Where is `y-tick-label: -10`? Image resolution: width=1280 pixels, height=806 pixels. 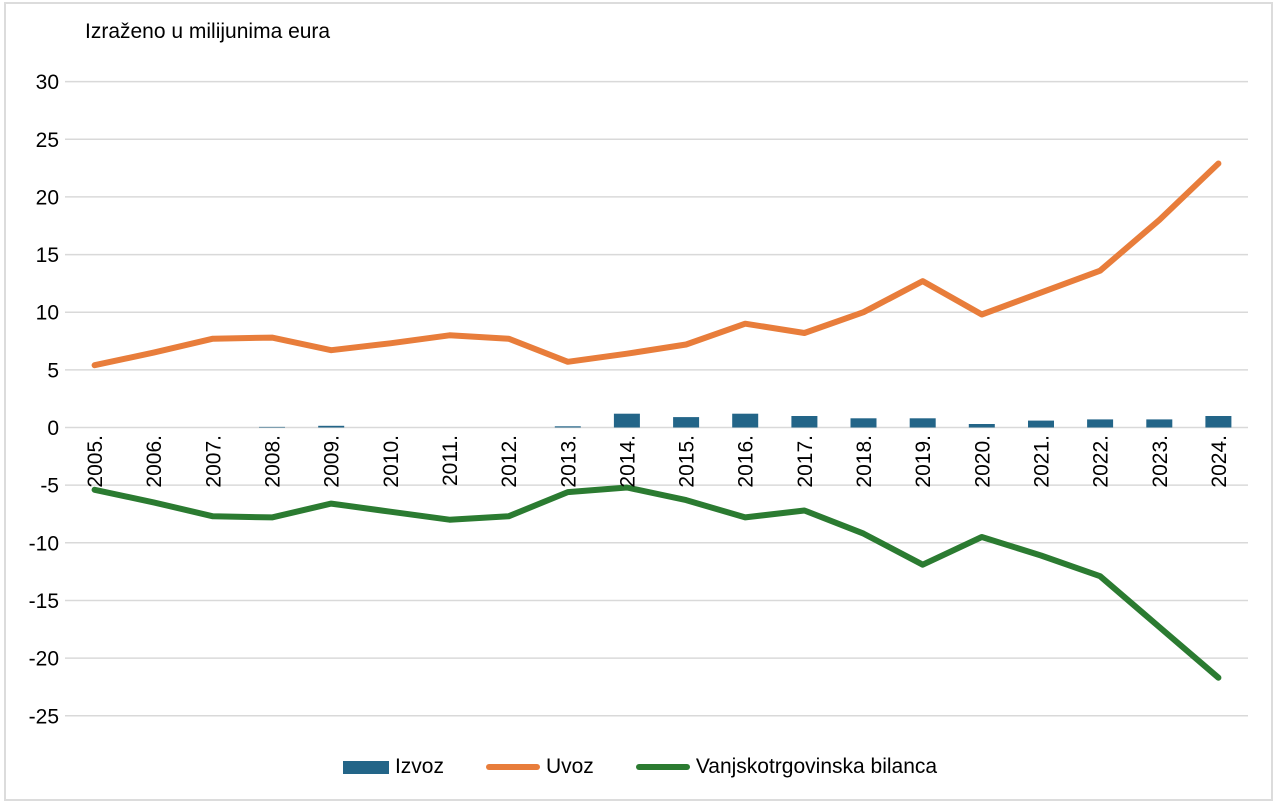 y-tick-label: -10 is located at coordinates (44, 543).